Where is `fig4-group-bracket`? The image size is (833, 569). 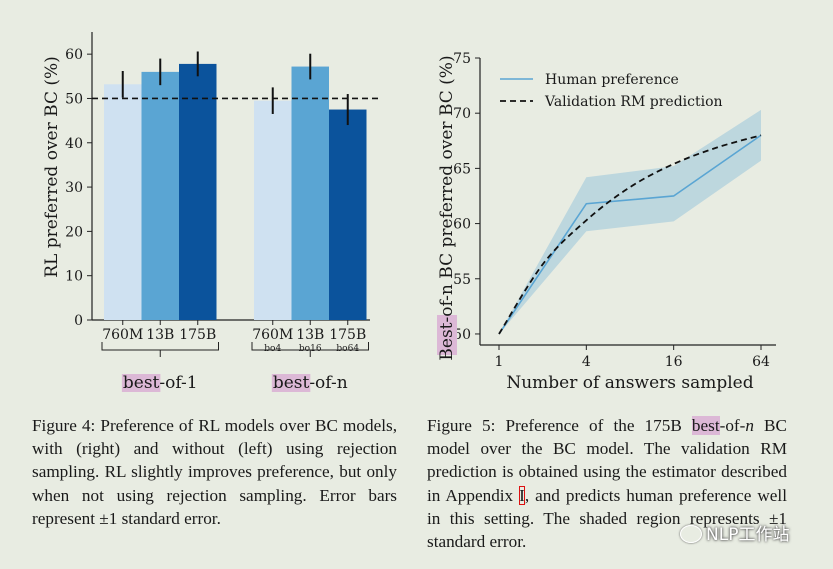
fig4-group-bracket is located at coordinates (160, 346).